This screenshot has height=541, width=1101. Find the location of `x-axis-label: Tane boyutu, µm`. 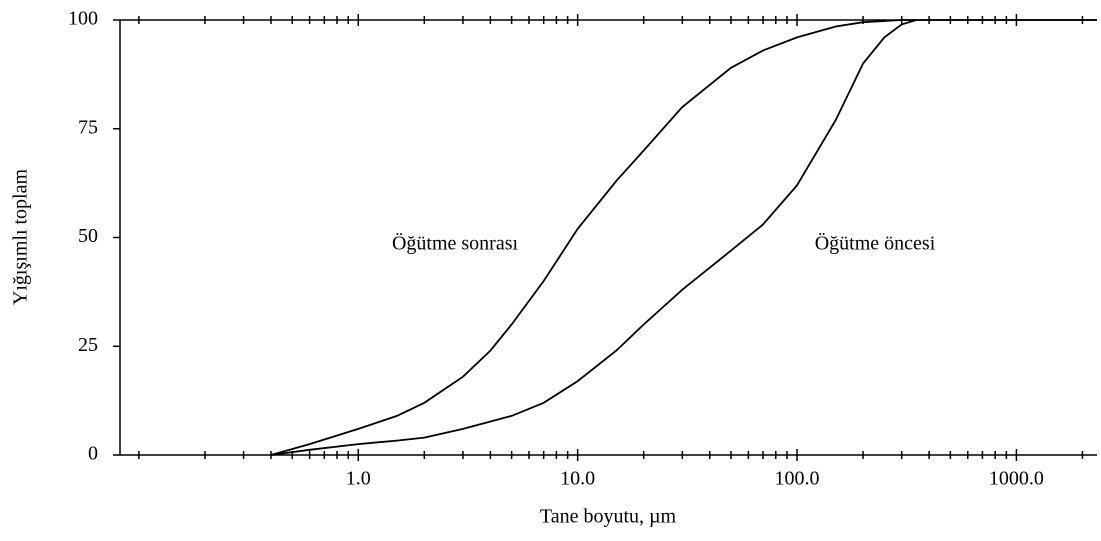

x-axis-label: Tane boyutu, µm is located at coordinates (608, 517).